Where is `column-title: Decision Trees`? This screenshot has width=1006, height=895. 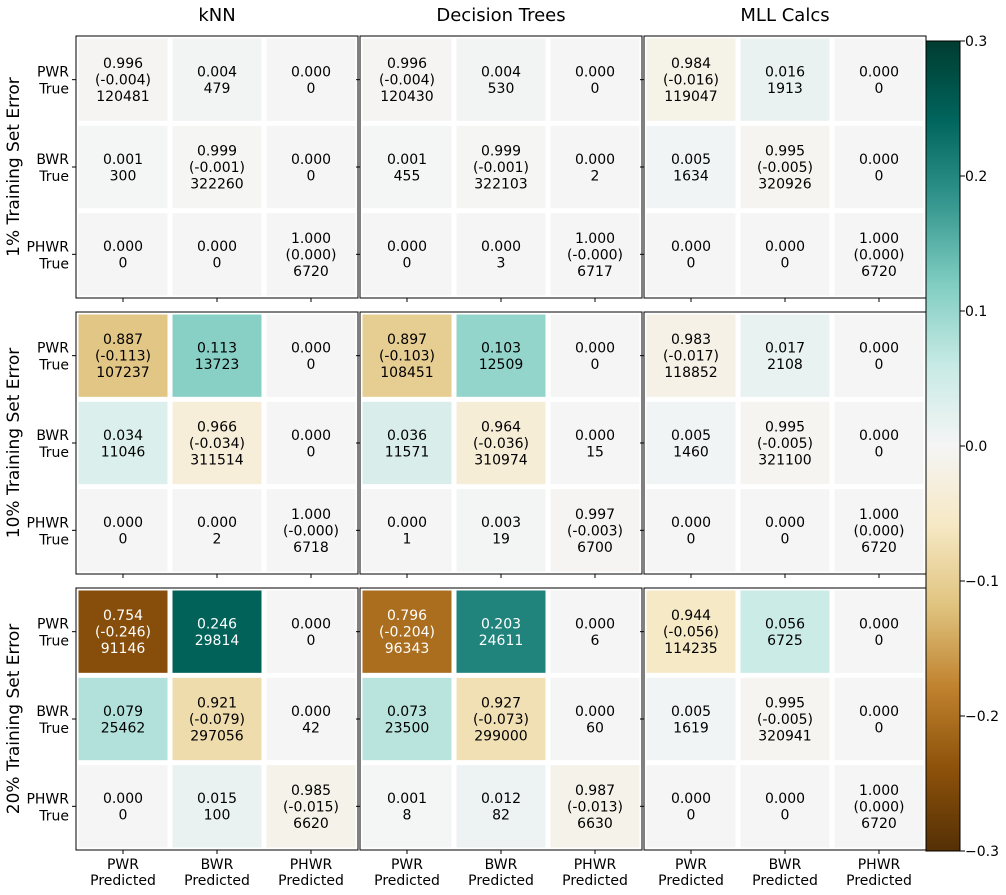 column-title: Decision Trees is located at coordinates (500, 15).